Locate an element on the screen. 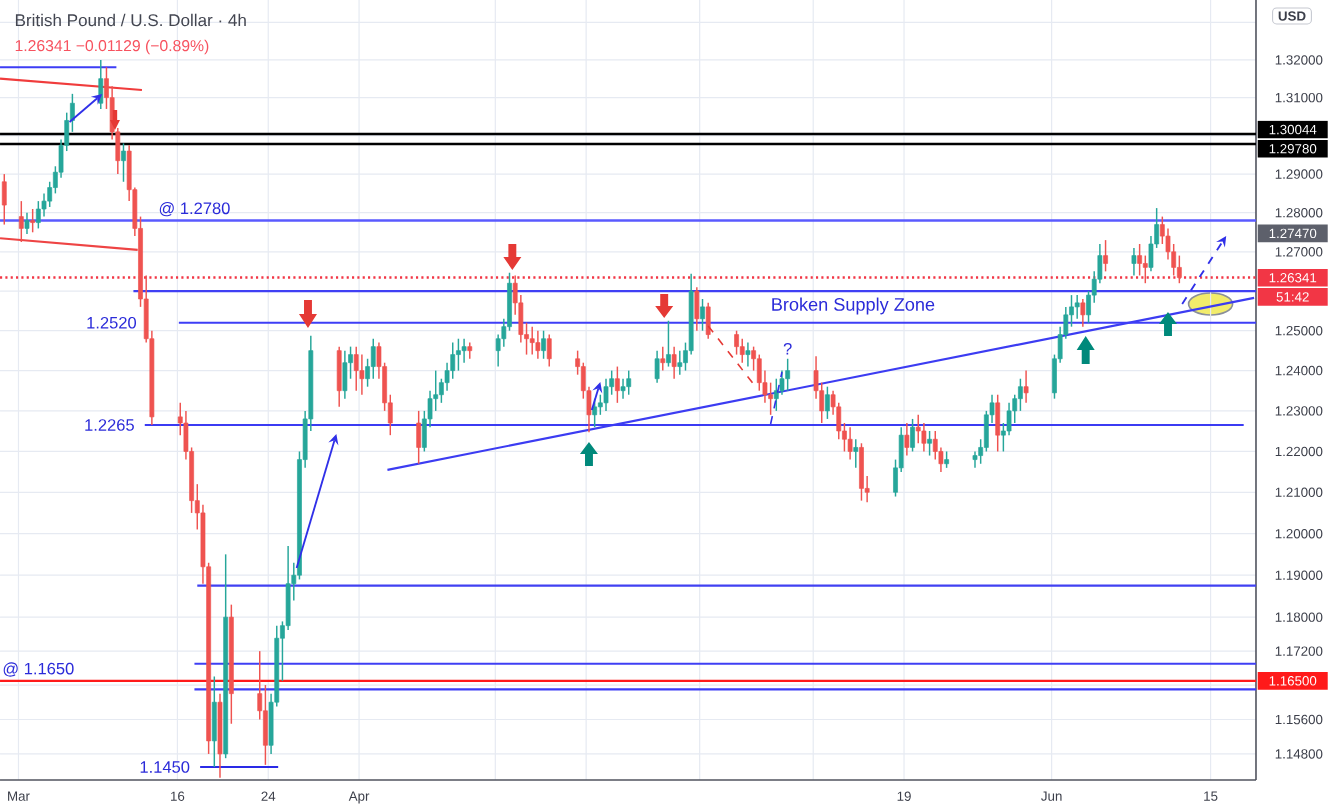 This screenshot has height=806, width=1330. text: British Pound / U.S. Dollar · 4h is located at coordinates (130, 20).